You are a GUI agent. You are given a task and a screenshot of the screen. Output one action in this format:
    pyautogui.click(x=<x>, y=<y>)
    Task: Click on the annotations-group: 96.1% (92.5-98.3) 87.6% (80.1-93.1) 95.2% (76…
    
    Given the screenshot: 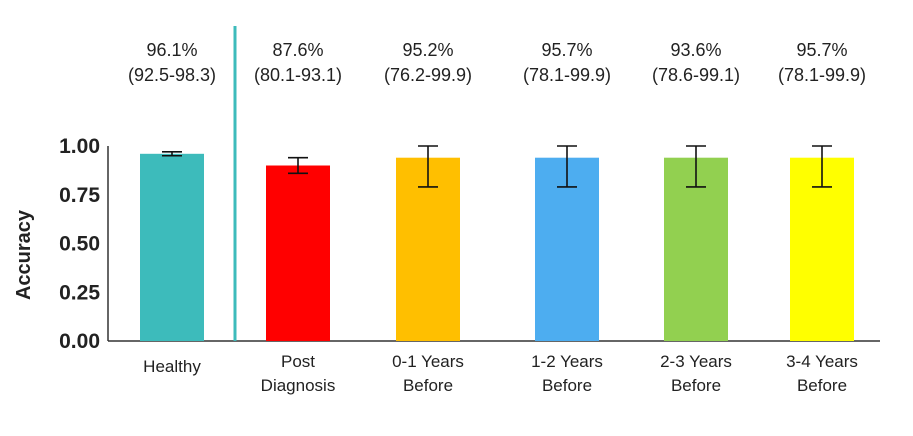 What is the action you would take?
    pyautogui.click(x=497, y=62)
    